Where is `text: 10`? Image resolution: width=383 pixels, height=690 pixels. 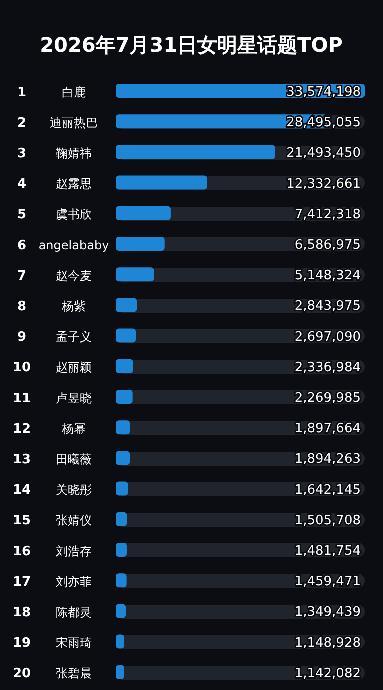
text: 10 is located at coordinates (22, 368).